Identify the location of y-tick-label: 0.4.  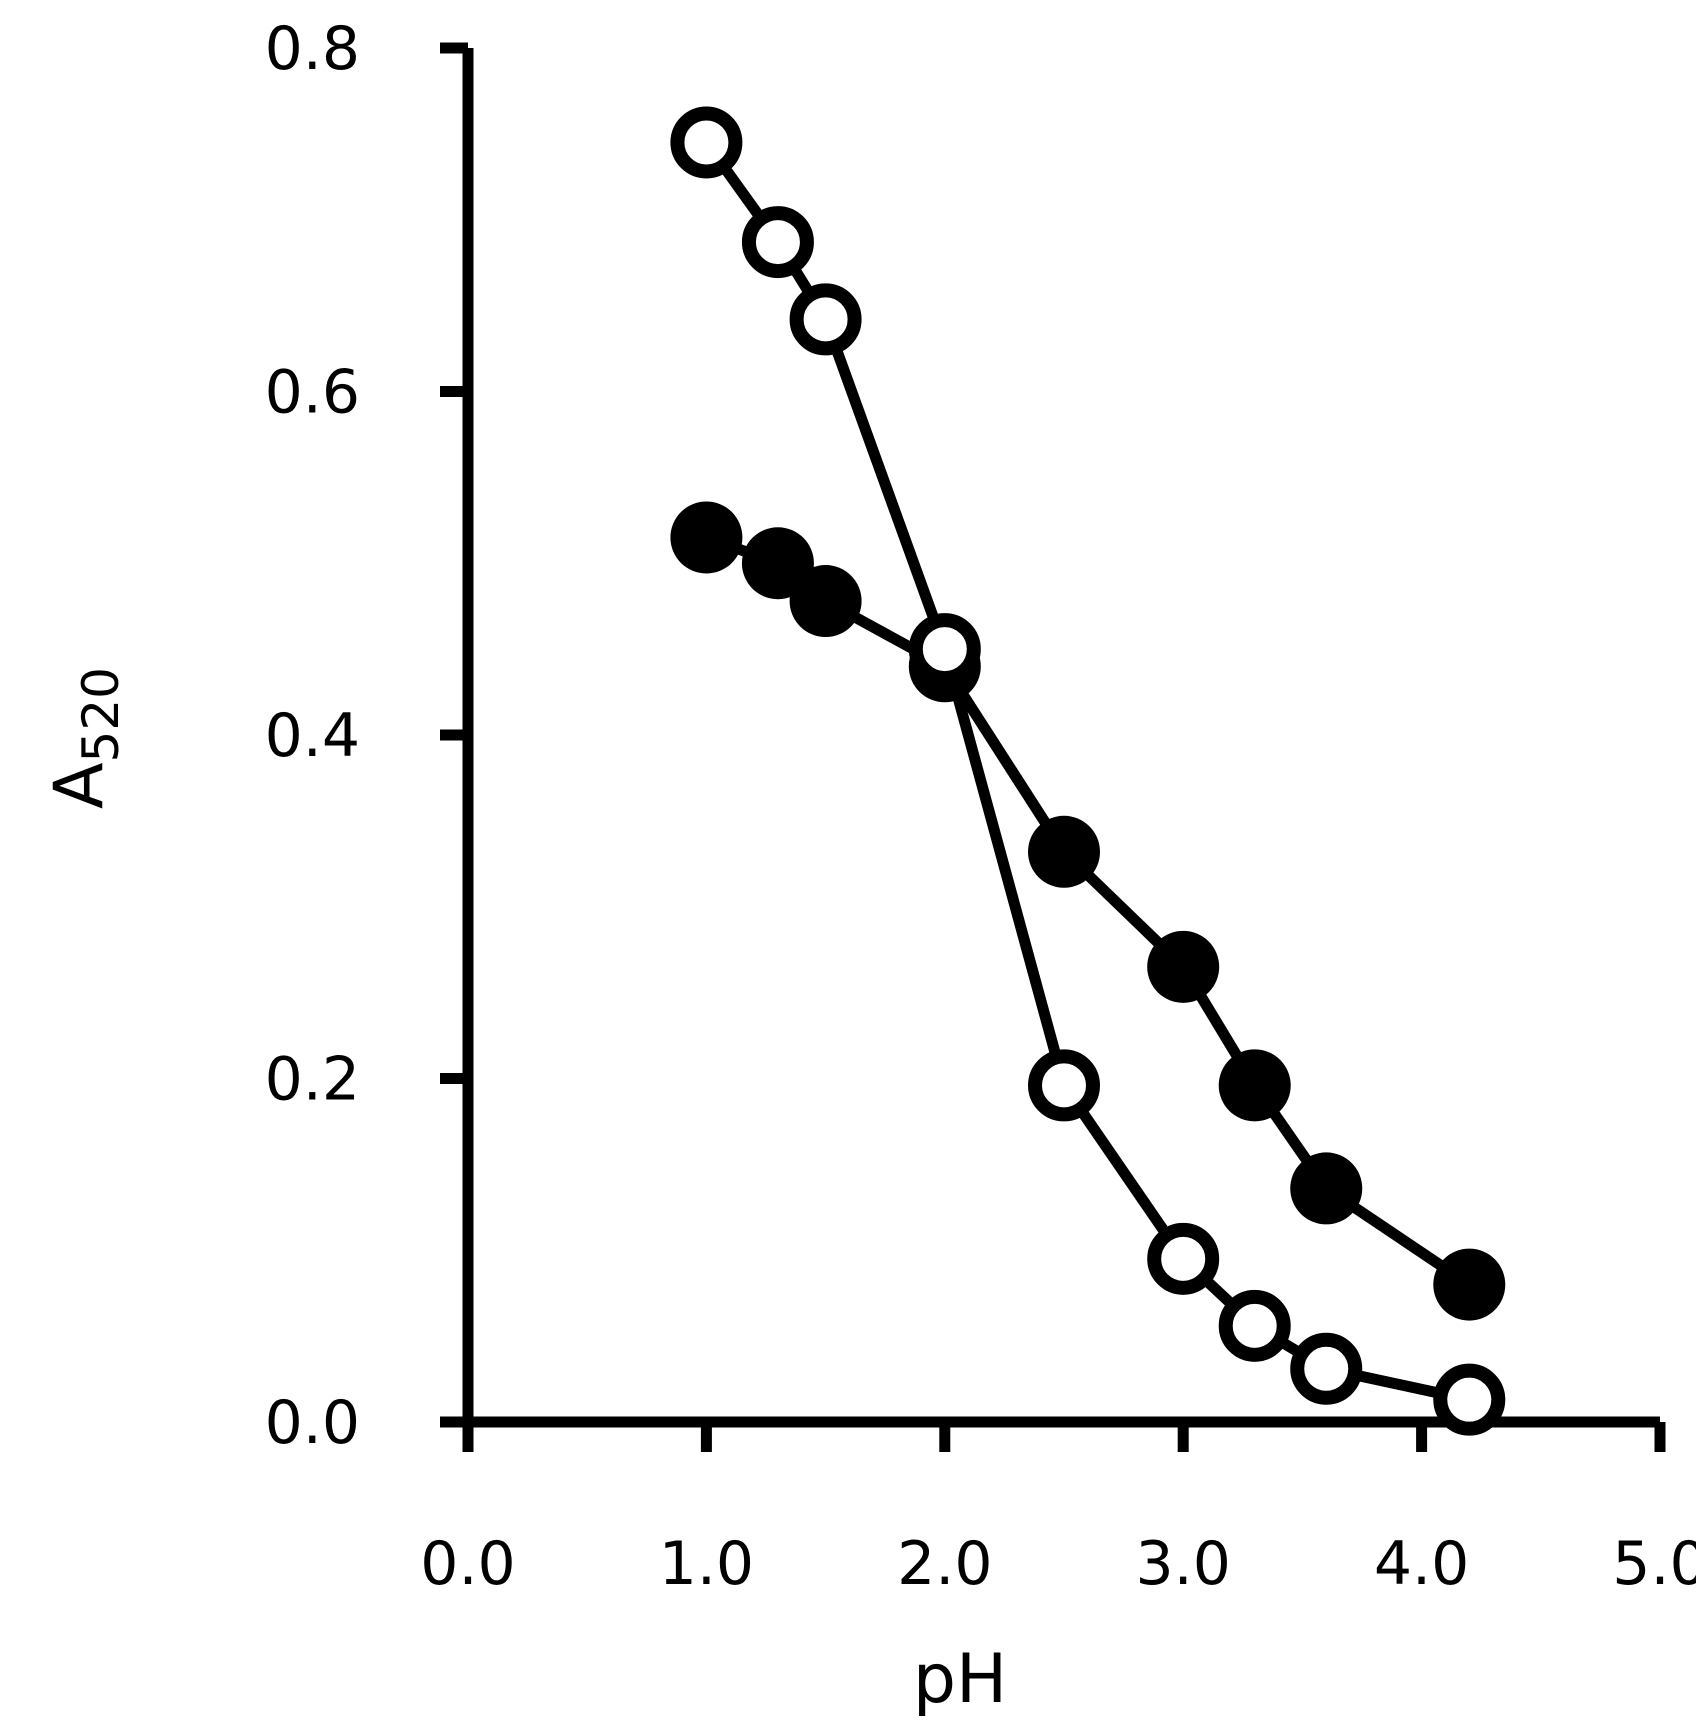
(312, 736).